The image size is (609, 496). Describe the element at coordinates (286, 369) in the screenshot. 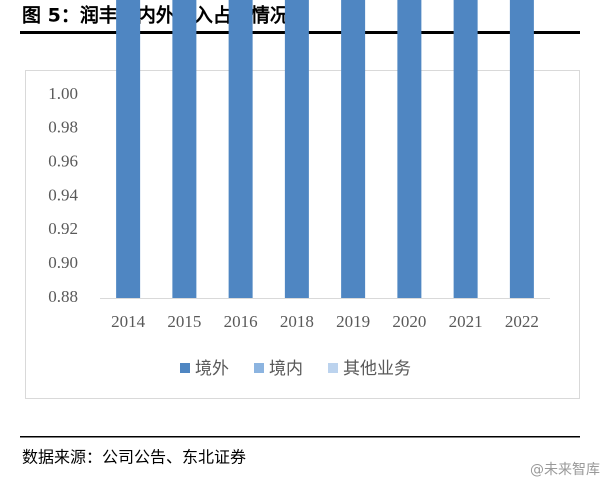

I see `legend-label: 境内` at that location.